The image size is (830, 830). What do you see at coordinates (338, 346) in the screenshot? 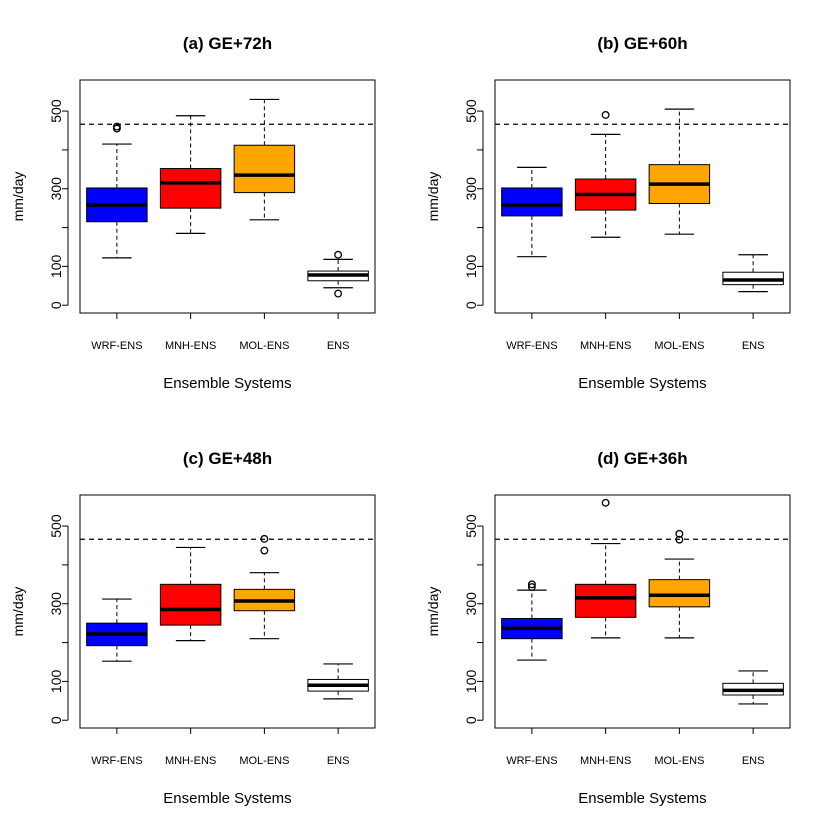
I see `category-label-a-ens: ENS` at bounding box center [338, 346].